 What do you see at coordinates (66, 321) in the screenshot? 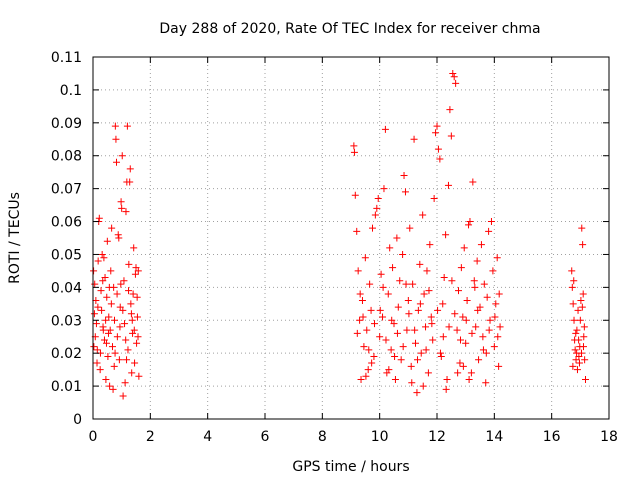
I see `y-tick-label: 0.03` at bounding box center [66, 321].